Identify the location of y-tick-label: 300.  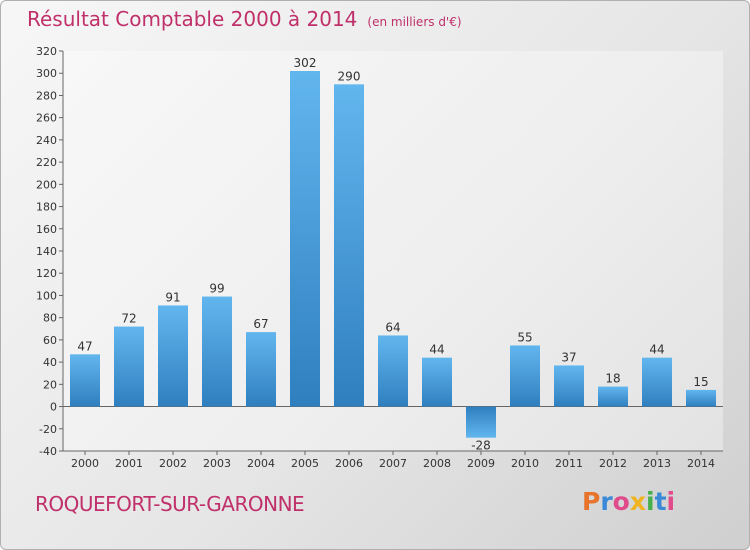
(46, 73).